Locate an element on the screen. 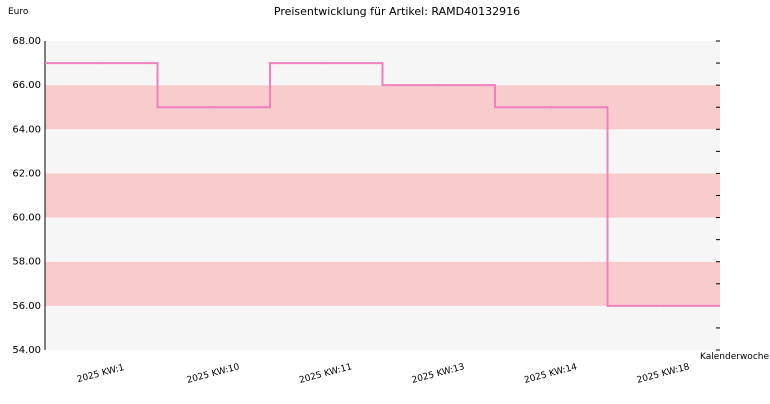 This screenshot has width=770, height=404. y-tick-label: 68.00 is located at coordinates (26, 41).